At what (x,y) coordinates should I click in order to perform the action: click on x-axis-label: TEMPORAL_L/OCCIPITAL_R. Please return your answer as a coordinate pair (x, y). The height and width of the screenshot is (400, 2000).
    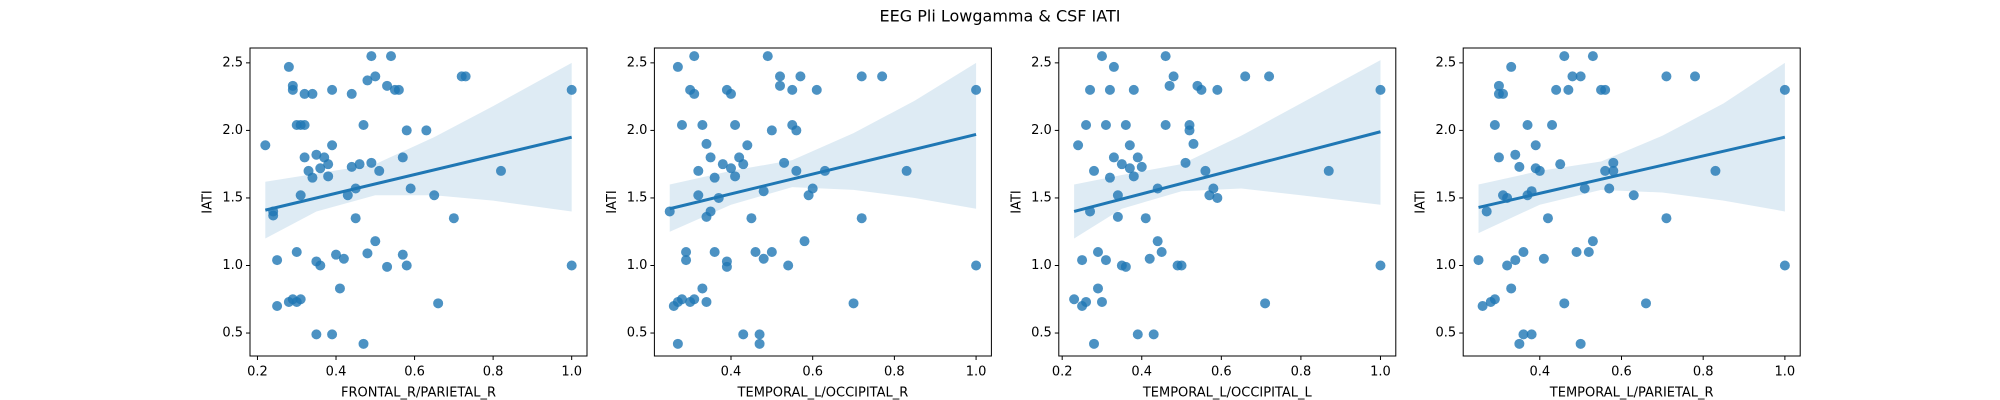
    Looking at the image, I should click on (823, 393).